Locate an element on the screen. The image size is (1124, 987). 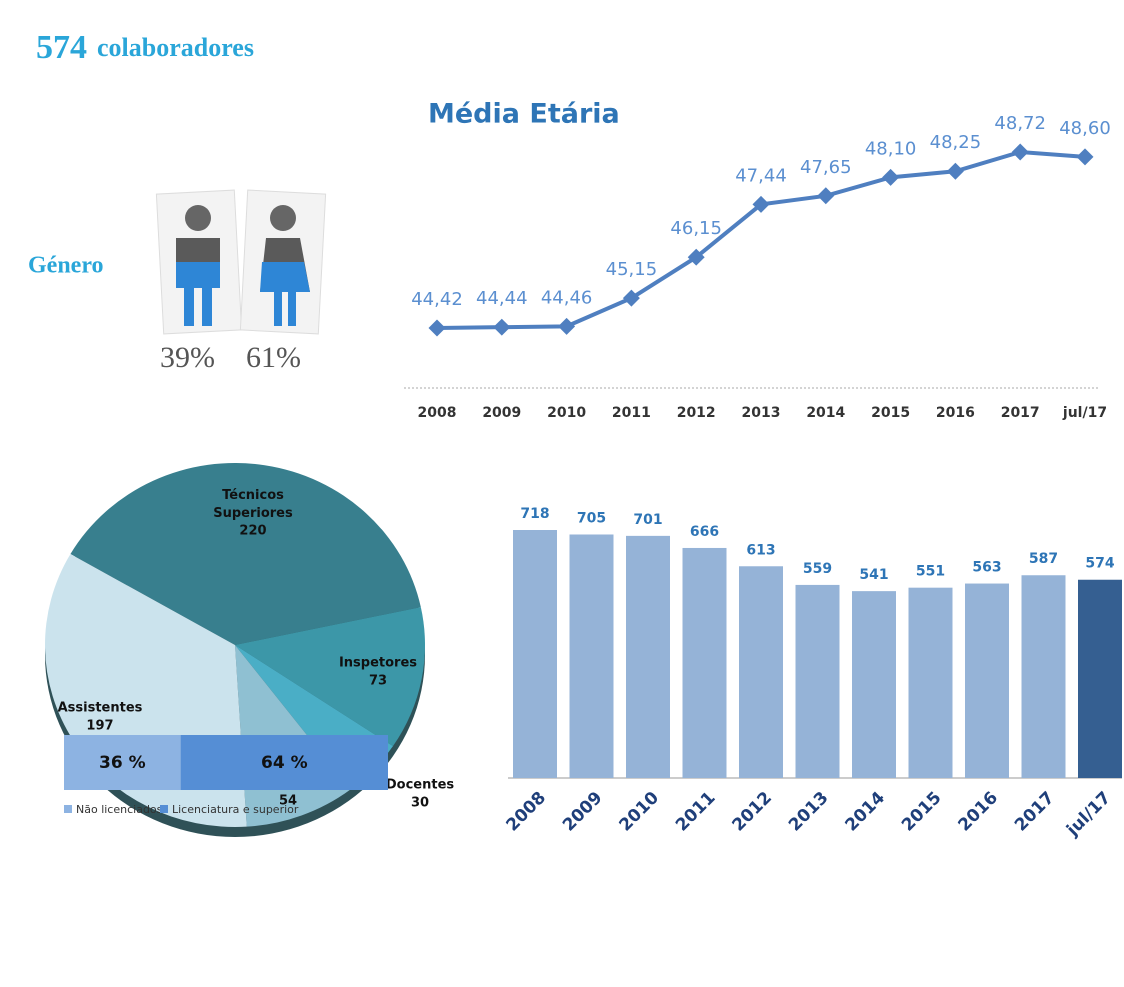
male-icon is located at coordinates (199, 262).